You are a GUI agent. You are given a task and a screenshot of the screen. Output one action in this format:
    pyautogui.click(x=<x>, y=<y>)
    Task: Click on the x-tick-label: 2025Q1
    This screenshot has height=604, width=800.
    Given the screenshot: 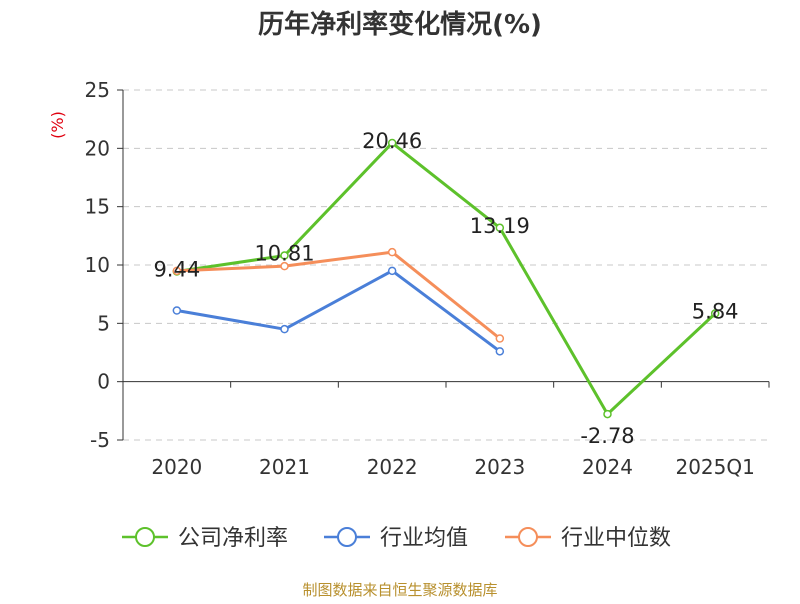 What is the action you would take?
    pyautogui.click(x=714, y=467)
    